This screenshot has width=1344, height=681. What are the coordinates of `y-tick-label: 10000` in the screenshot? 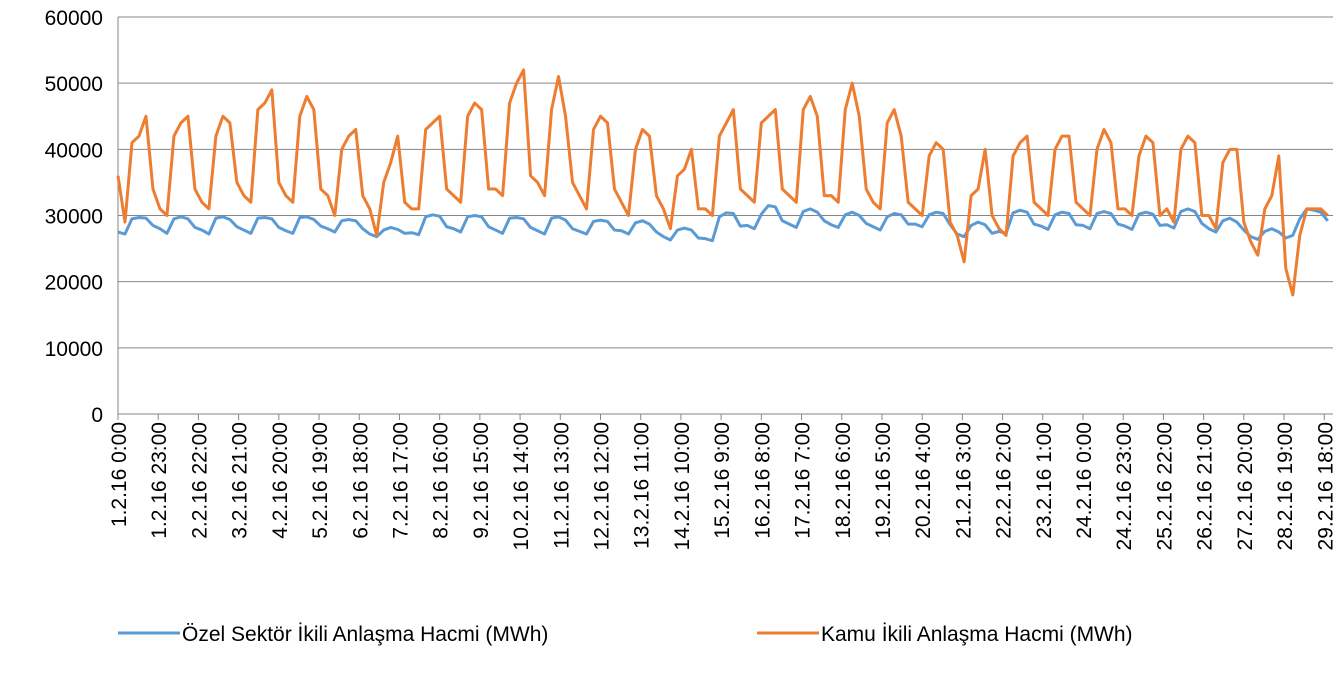 It's located at (74, 349).